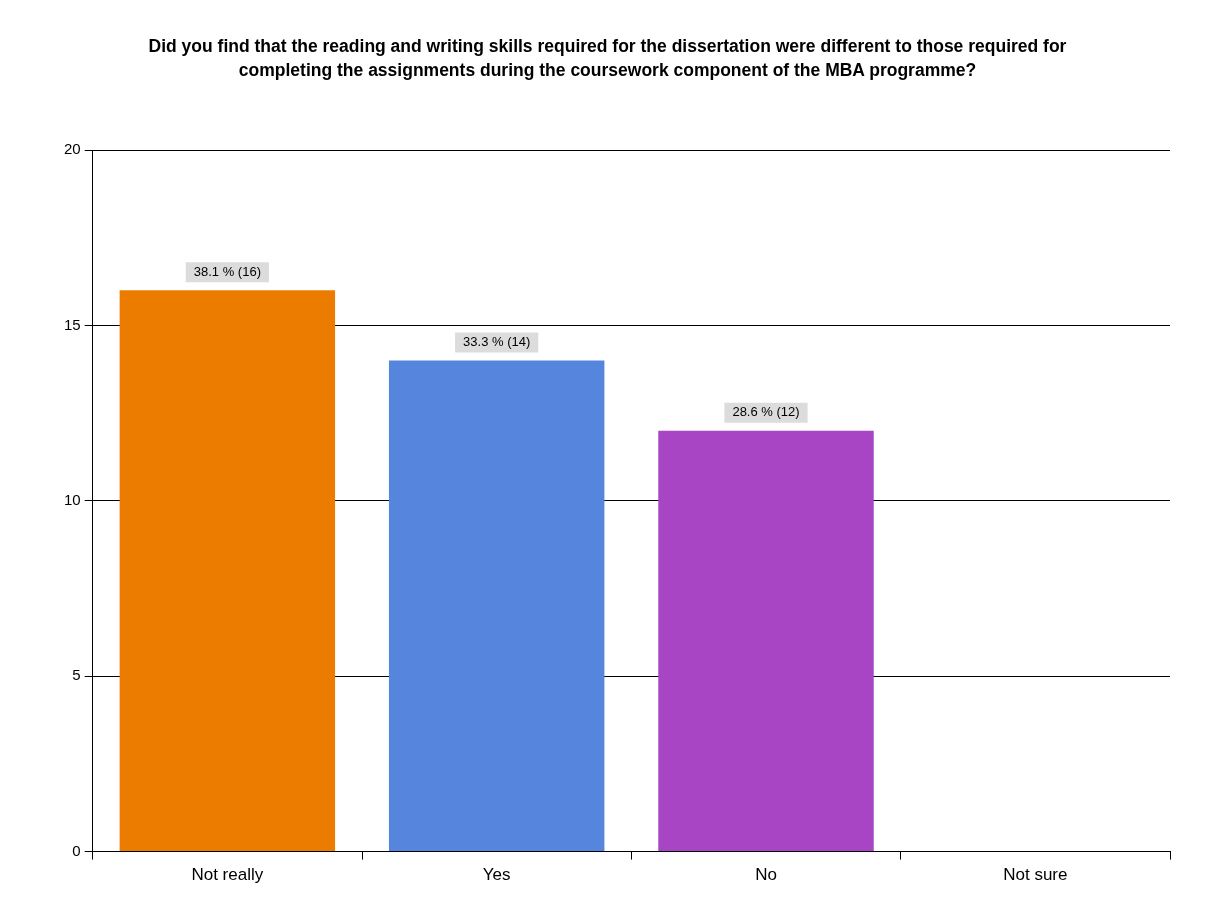 The width and height of the screenshot is (1214, 912). I want to click on y-tick-label: 0, so click(76, 850).